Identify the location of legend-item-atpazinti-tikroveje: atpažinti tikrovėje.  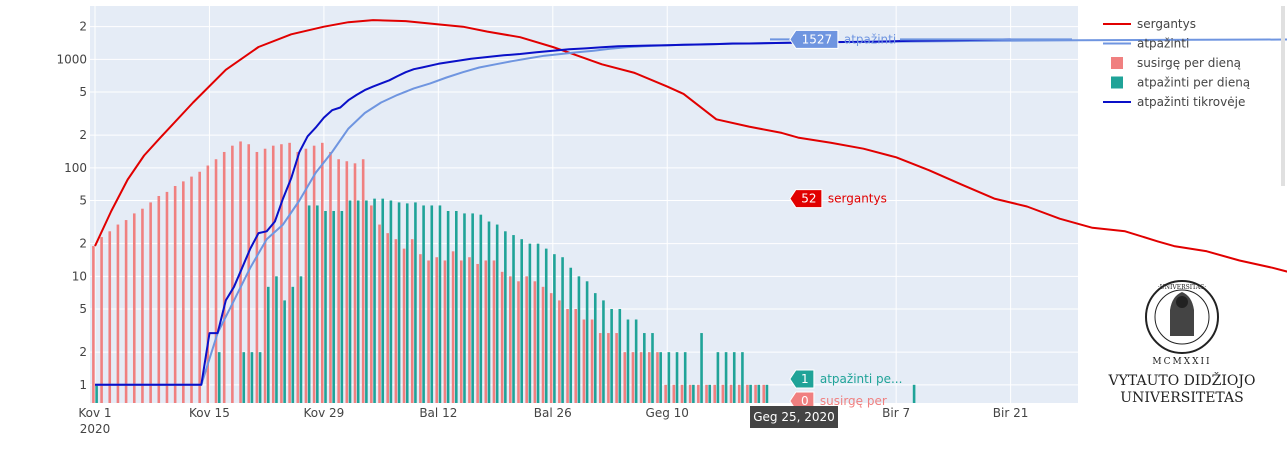
(1174, 102).